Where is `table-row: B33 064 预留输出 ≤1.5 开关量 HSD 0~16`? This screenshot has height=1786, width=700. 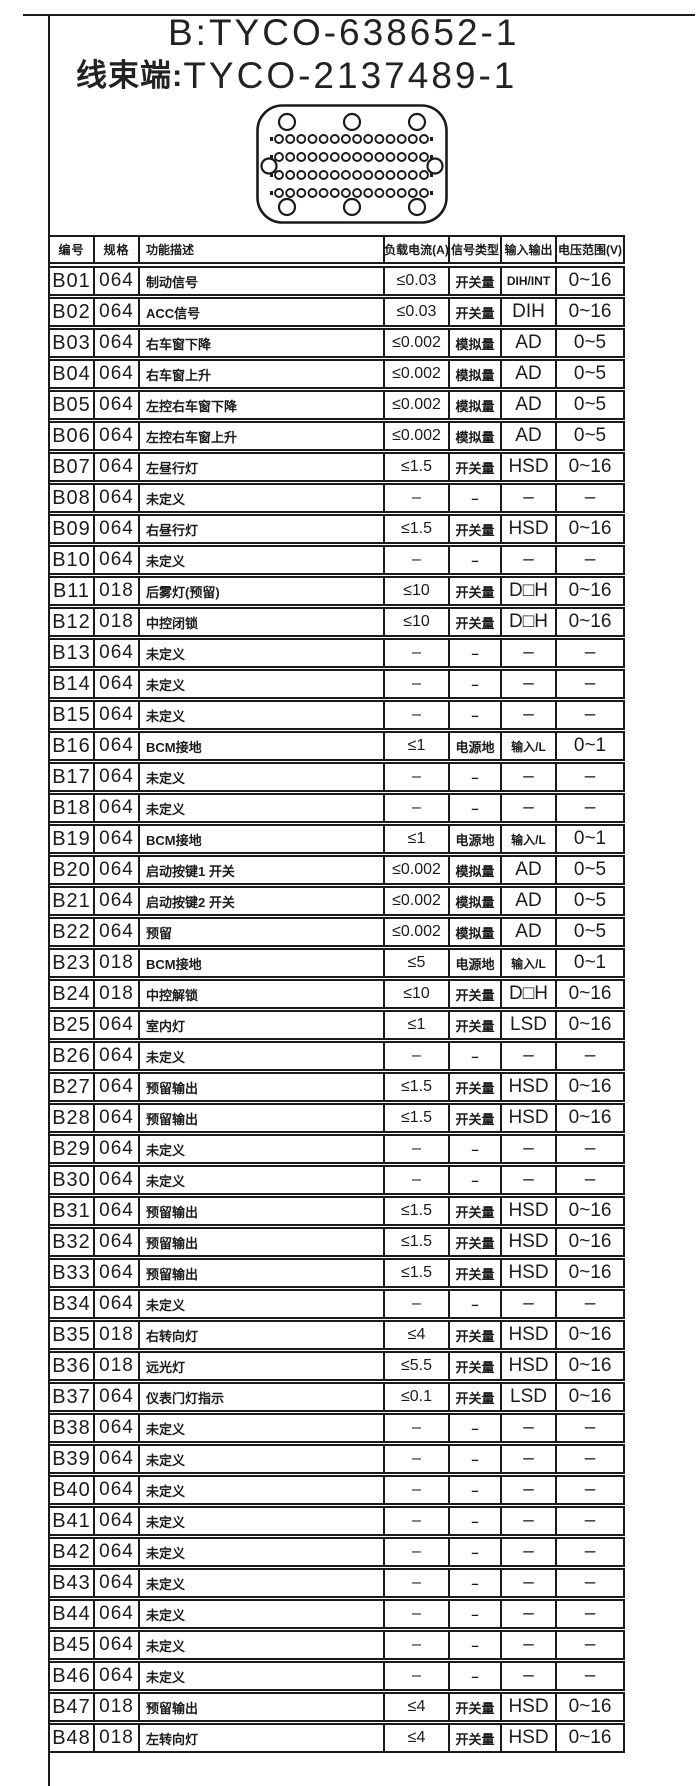 table-row: B33 064 预留输出 ≤1.5 开关量 HSD 0~16 is located at coordinates (336, 1273).